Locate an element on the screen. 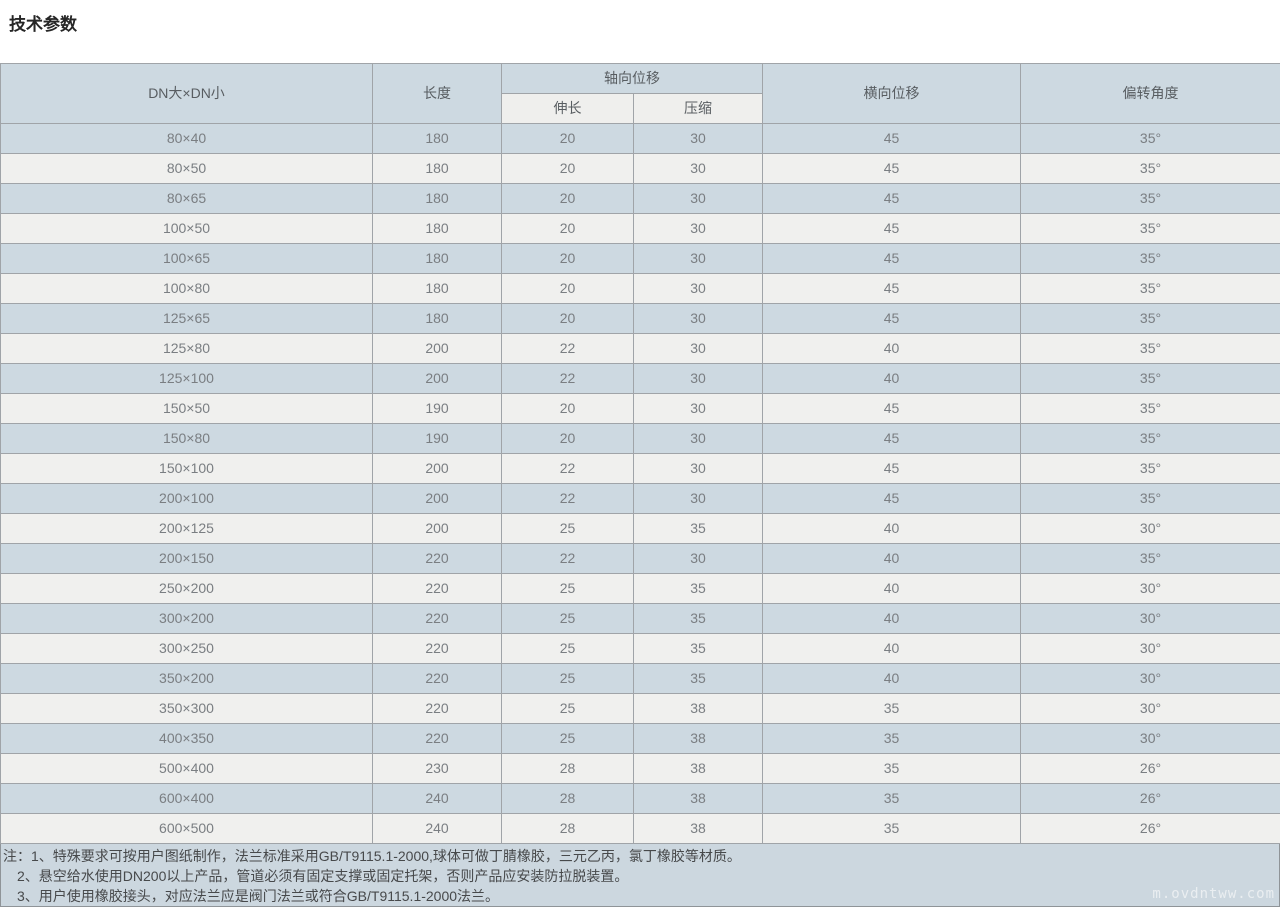 The height and width of the screenshot is (915, 1280). table-row: 250×200 220 25 35 40 30° is located at coordinates (640, 588).